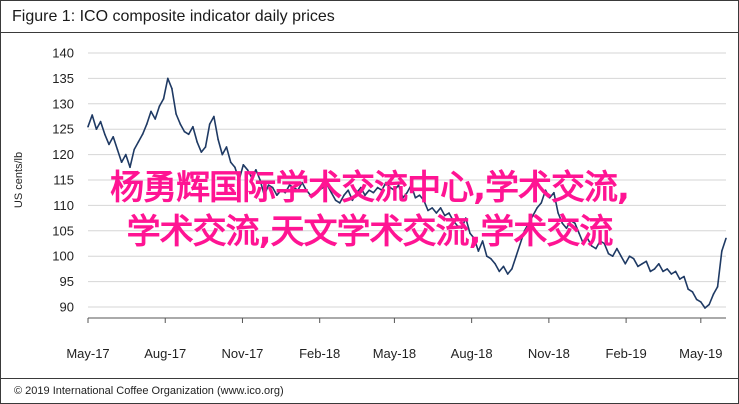  What do you see at coordinates (370, 232) in the screenshot?
I see `overlay-line-2: 学术交流,天文学术交流,学术交流` at bounding box center [370, 232].